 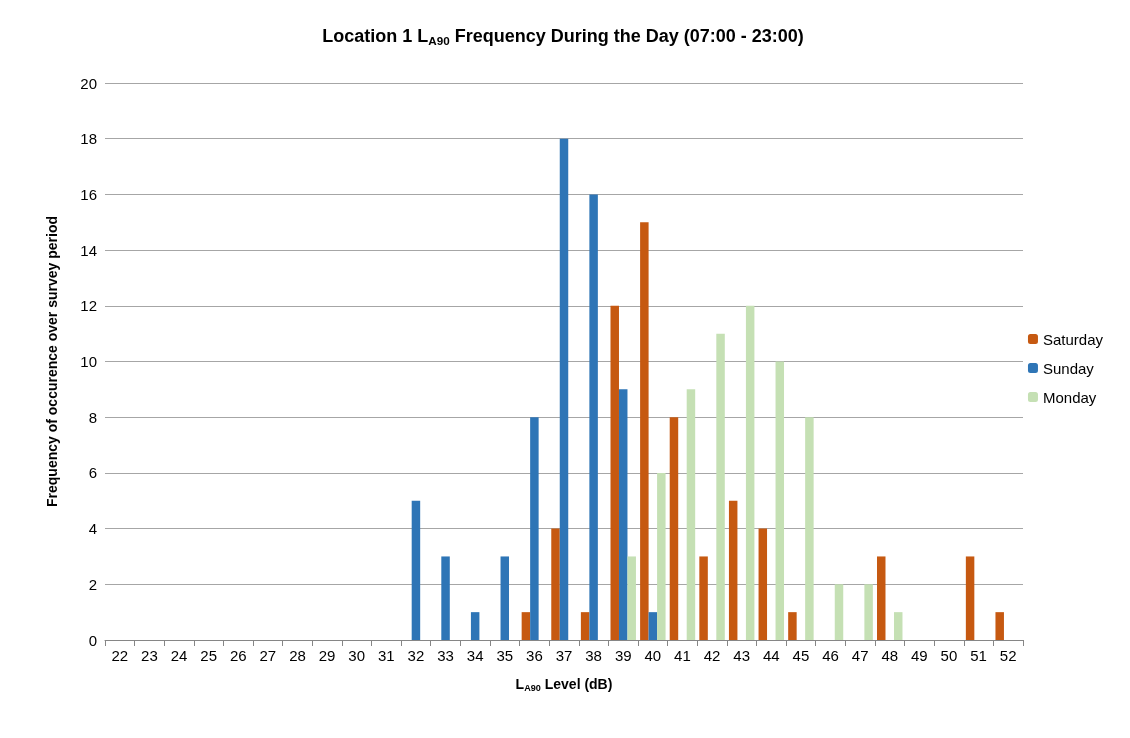 What do you see at coordinates (534, 655) in the screenshot?
I see `x-tick-label: 36` at bounding box center [534, 655].